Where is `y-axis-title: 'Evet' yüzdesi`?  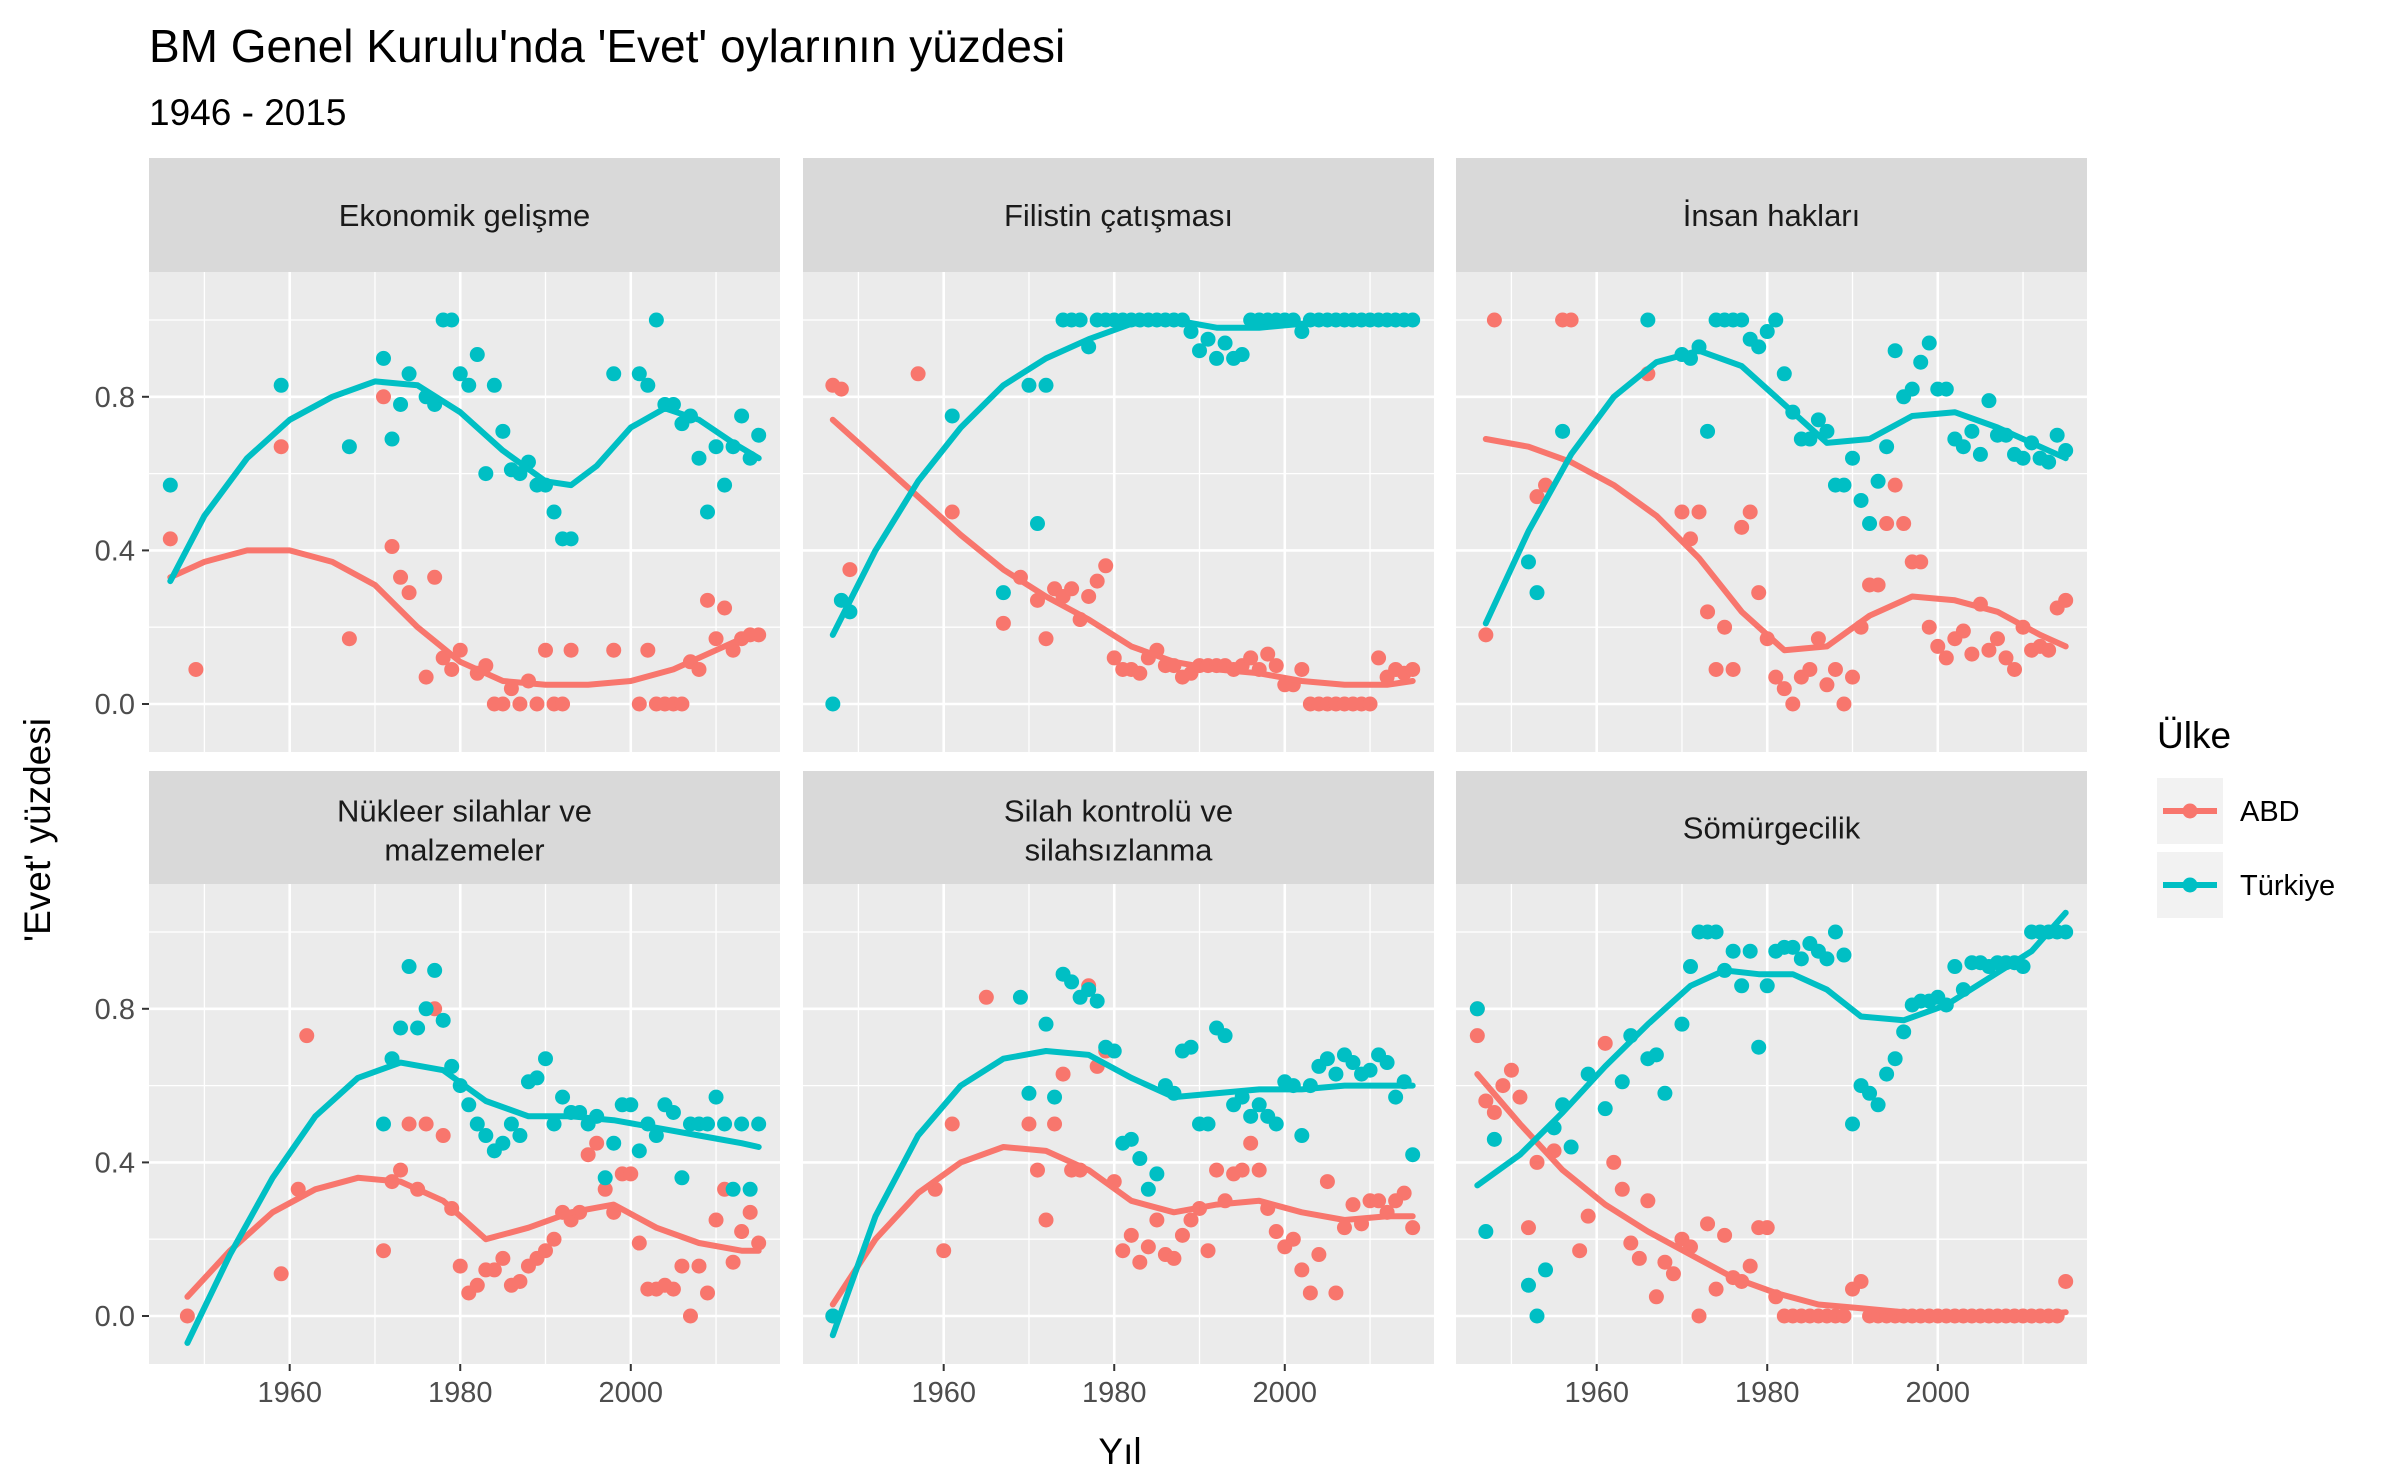 y-axis-title: 'Evet' yüzdesi is located at coordinates (37, 830).